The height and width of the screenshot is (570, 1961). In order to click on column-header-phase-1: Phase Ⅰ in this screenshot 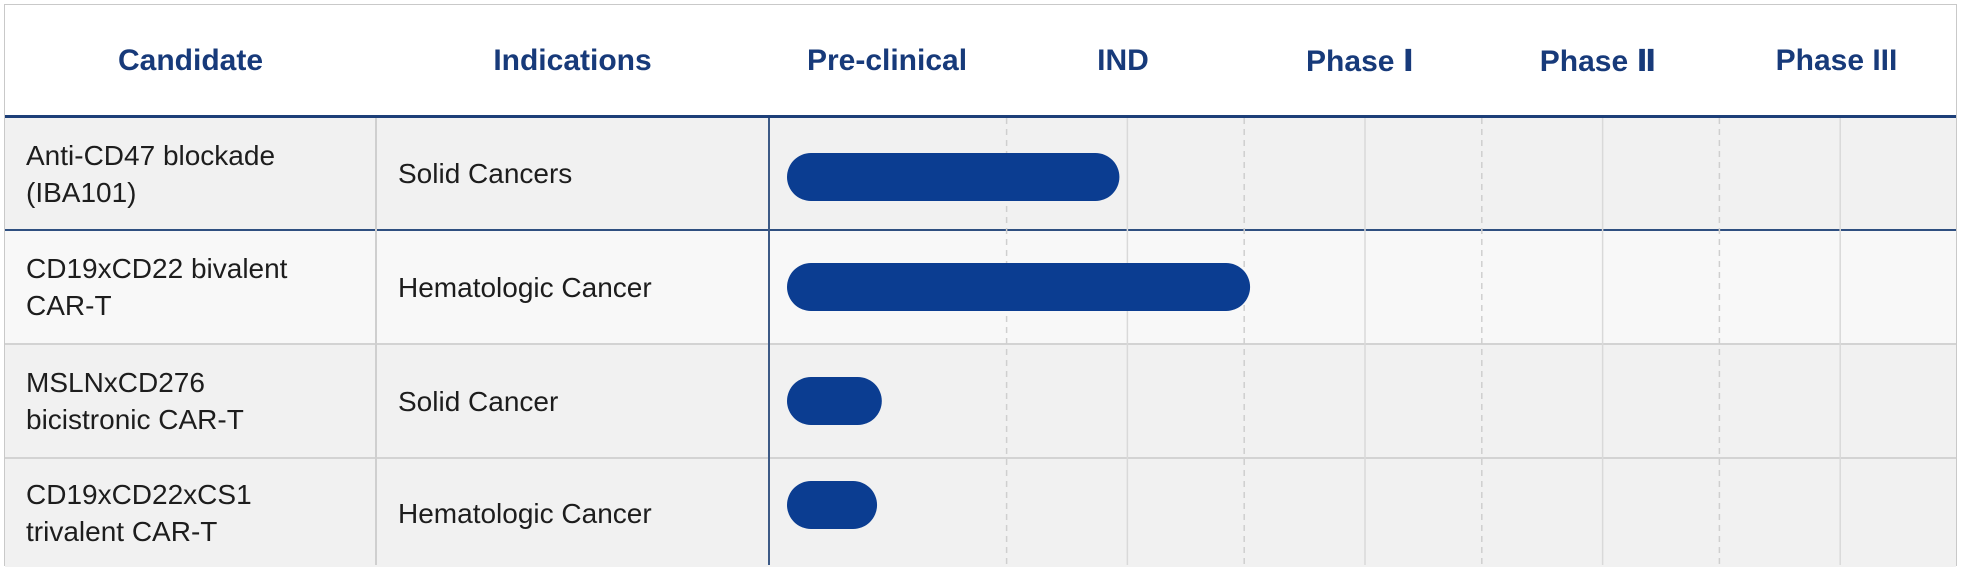, I will do `click(1360, 61)`.